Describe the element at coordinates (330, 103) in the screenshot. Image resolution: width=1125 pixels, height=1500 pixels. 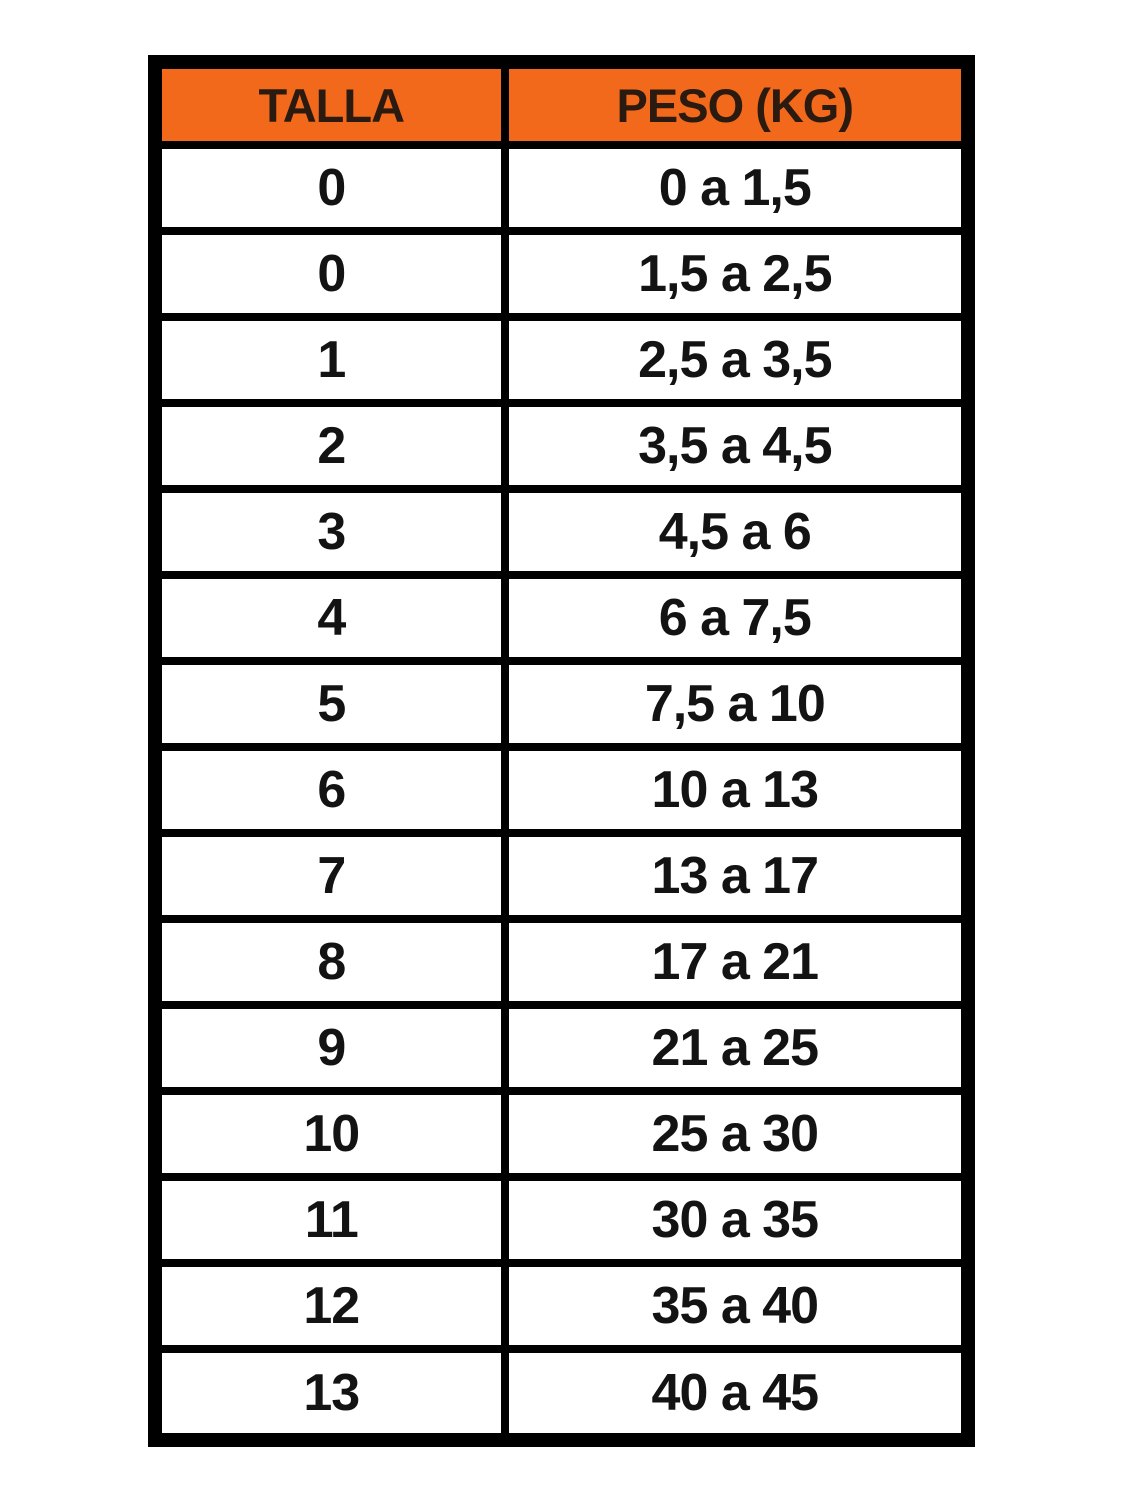
I see `header-cell-talla: TALLA` at that location.